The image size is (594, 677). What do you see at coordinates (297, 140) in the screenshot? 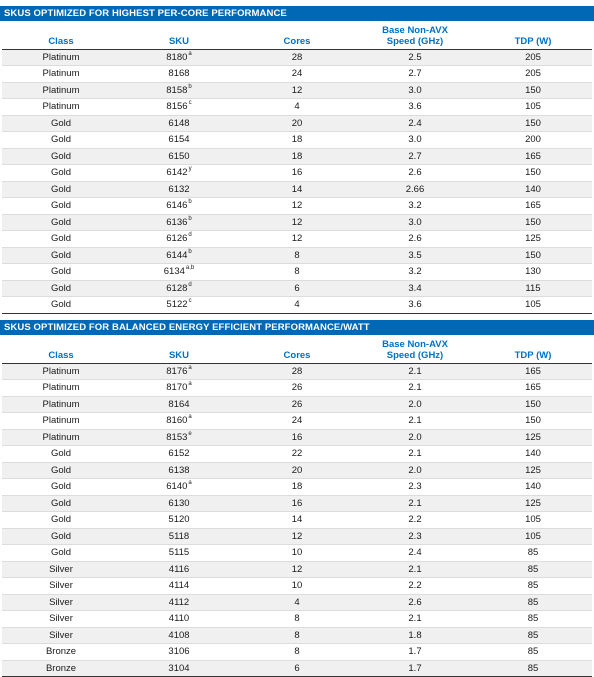
I see `cell-cores: 18` at bounding box center [297, 140].